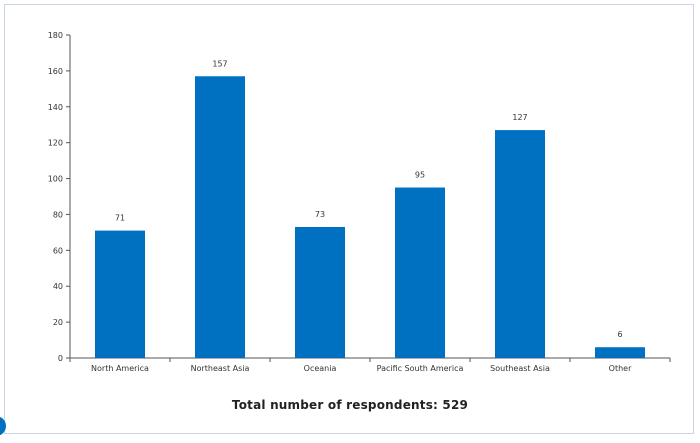  Describe the element at coordinates (55, 35) in the screenshot. I see `y-tick-label: 180` at that location.